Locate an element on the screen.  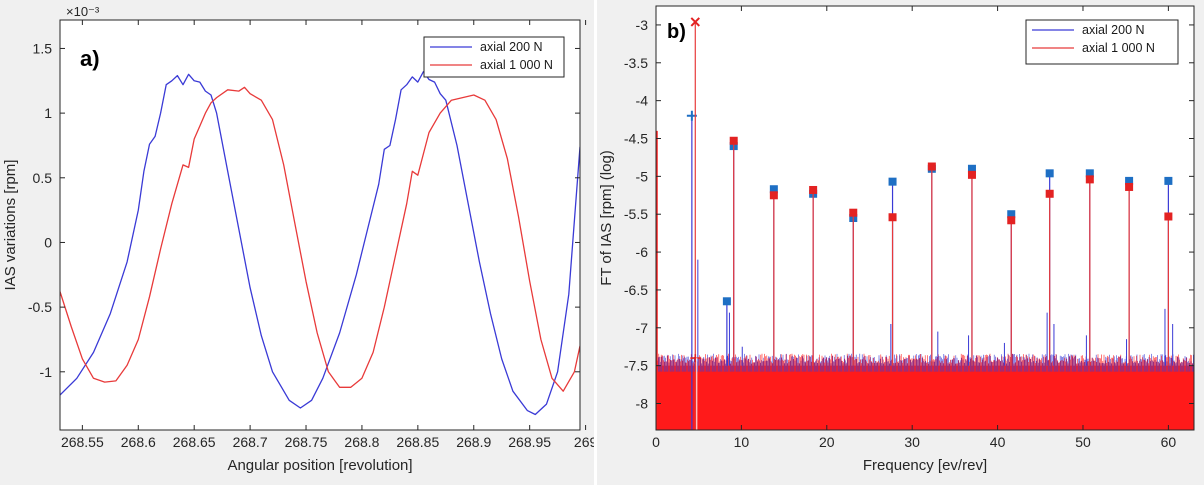
y-tick-label: 1.5 is located at coordinates (43, 48).